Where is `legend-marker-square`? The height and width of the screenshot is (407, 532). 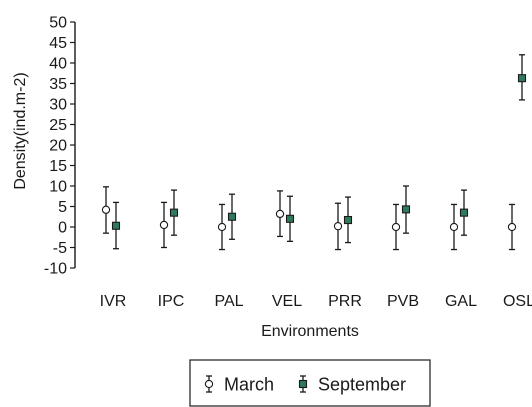 legend-marker-square is located at coordinates (303, 384).